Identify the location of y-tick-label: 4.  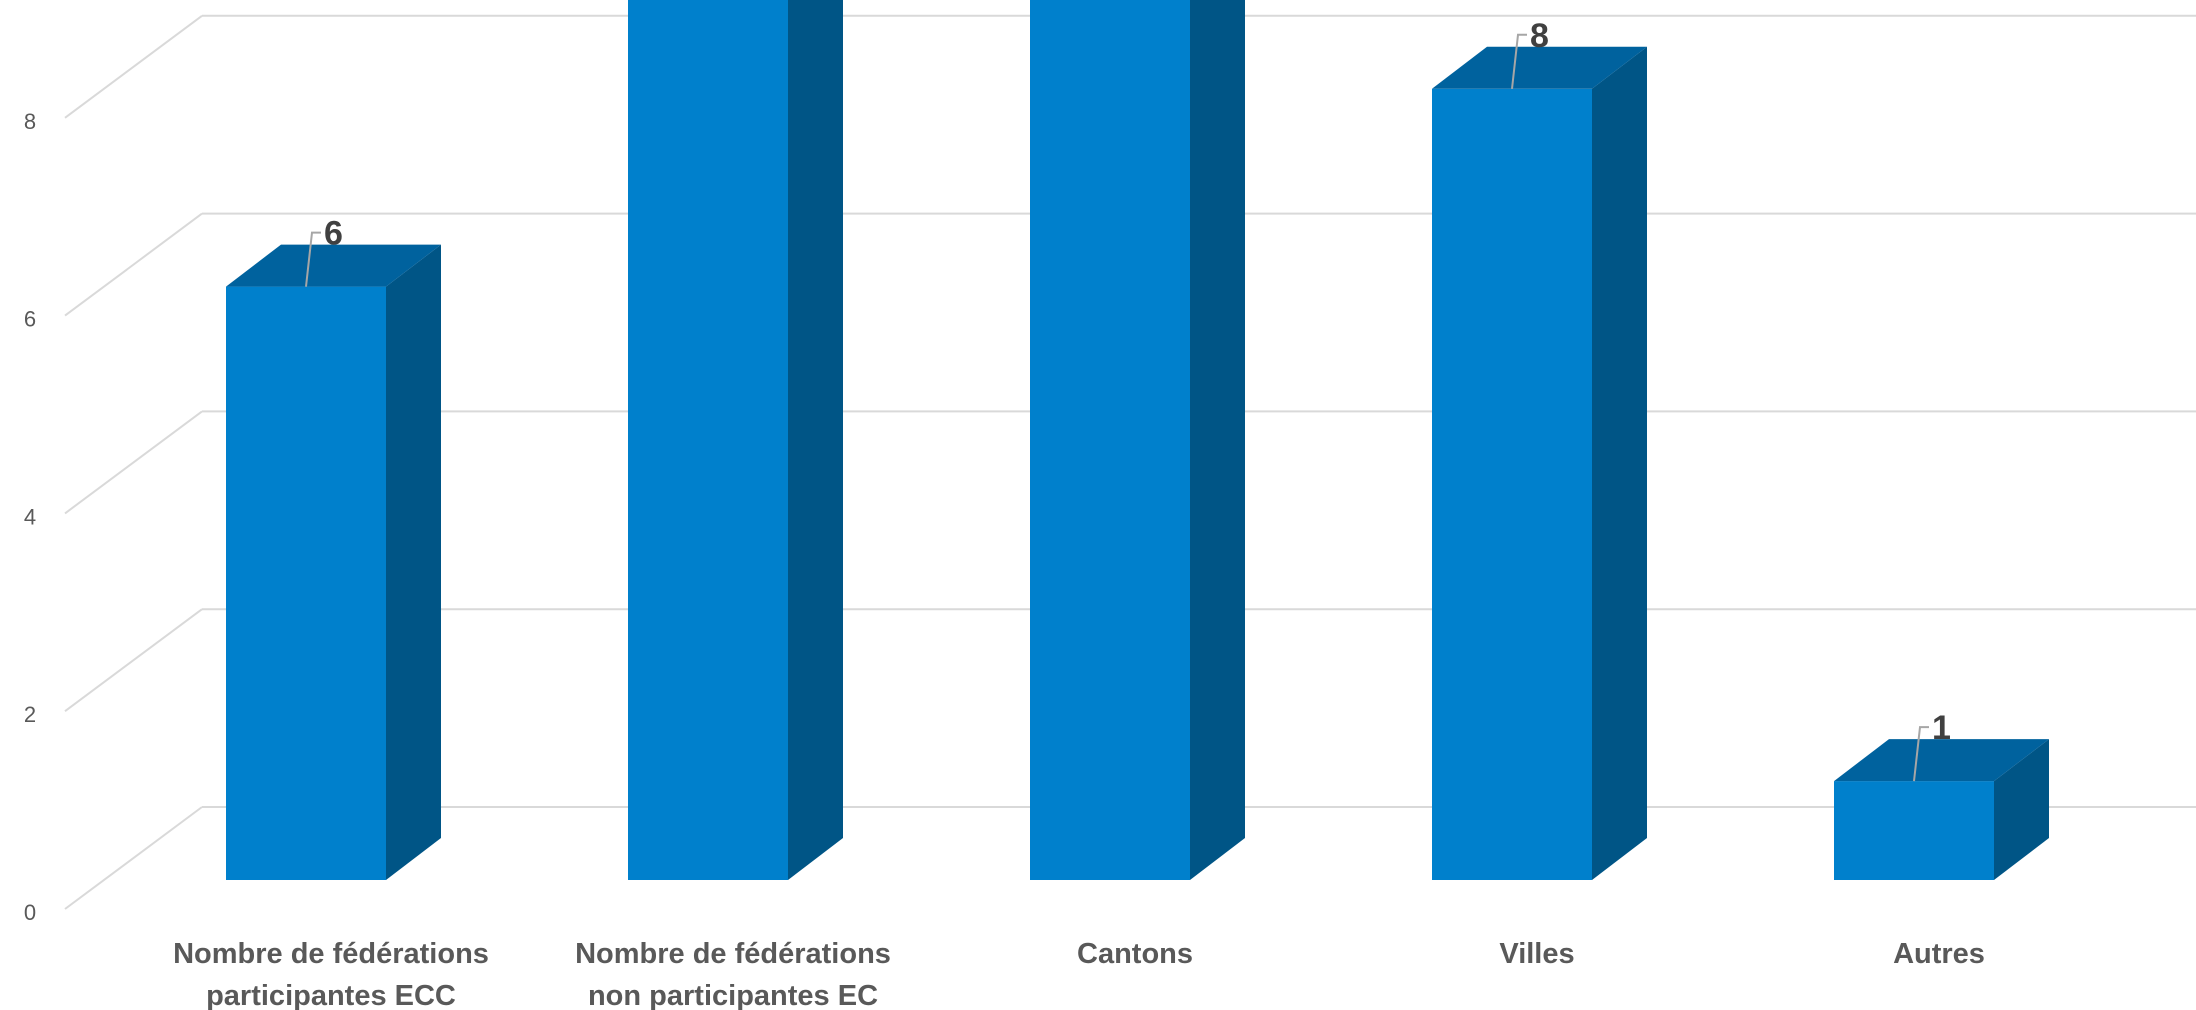
(30, 516).